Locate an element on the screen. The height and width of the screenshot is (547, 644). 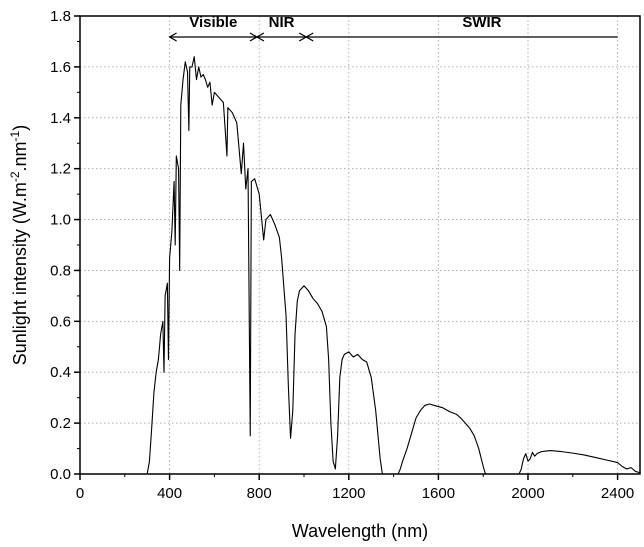
y-axis-title-base: Sunlight intensity (W.m is located at coordinates (20, 273).